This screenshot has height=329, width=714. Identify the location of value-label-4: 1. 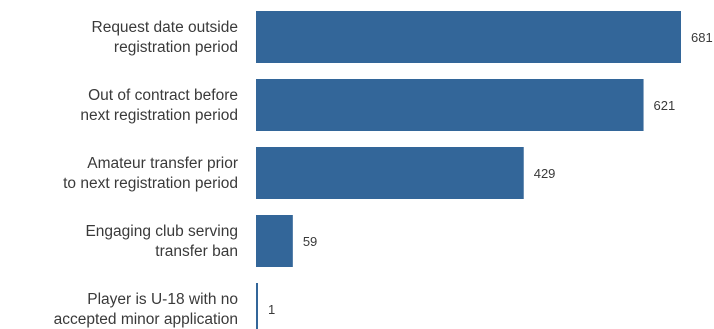
(271, 309).